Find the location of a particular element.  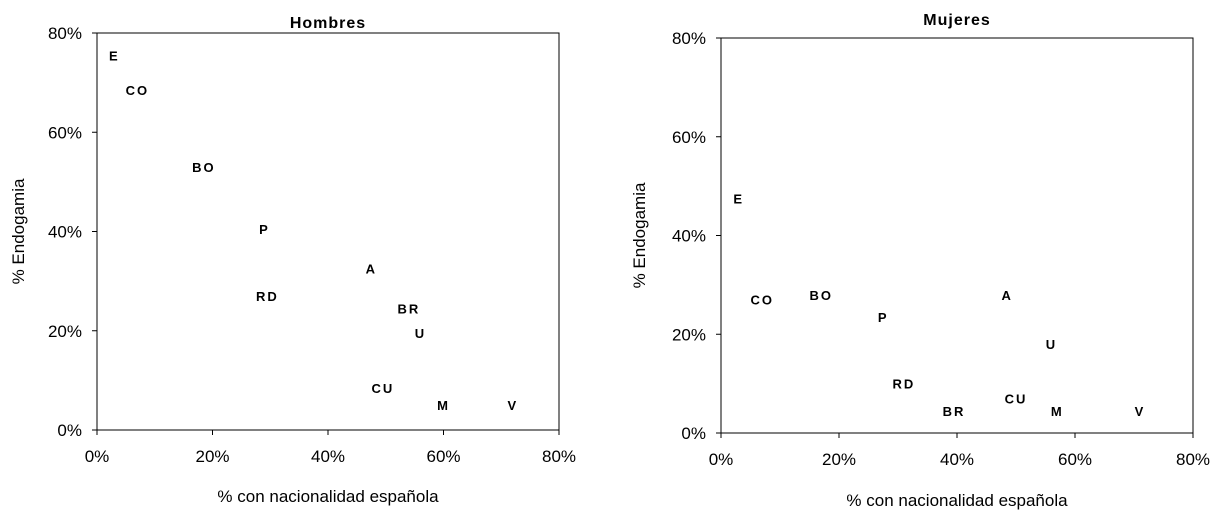

chart-title: Hombres is located at coordinates (328, 23).